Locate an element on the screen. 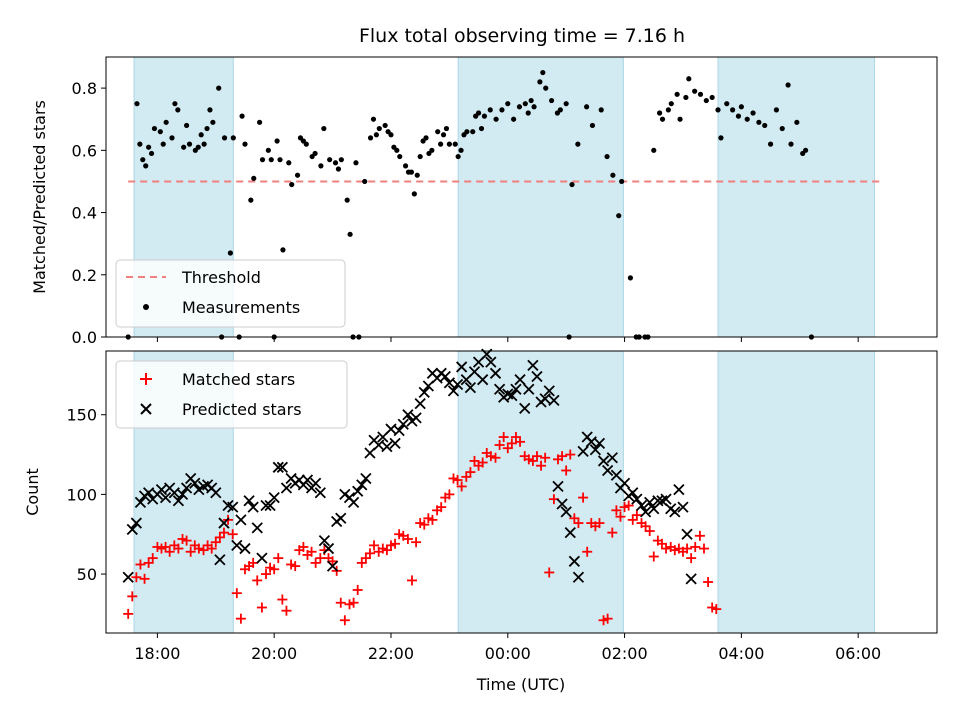 The image size is (960, 720). x-axis-label: Time (UTC) is located at coordinates (520, 684).